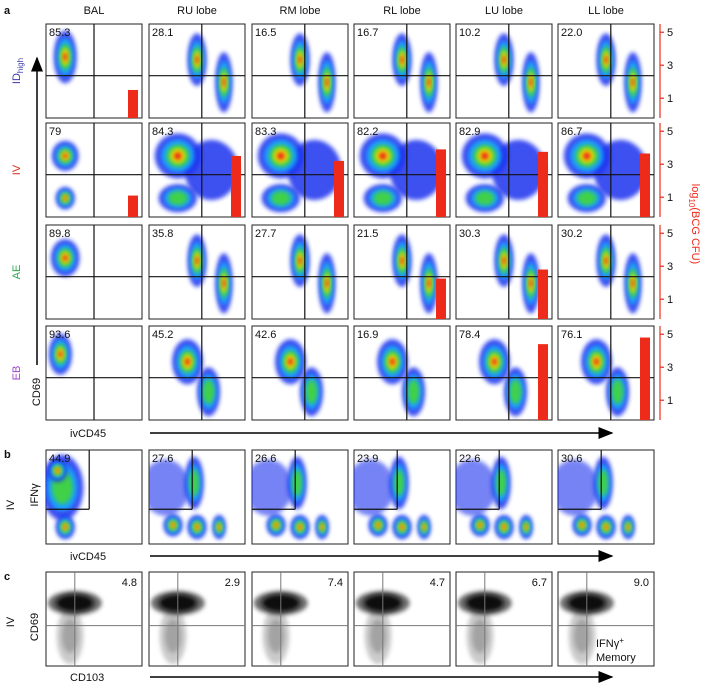 Image resolution: width=719 pixels, height=684 pixels. What do you see at coordinates (265, 33) in the screenshot?
I see `percent-label: 16.5` at bounding box center [265, 33].